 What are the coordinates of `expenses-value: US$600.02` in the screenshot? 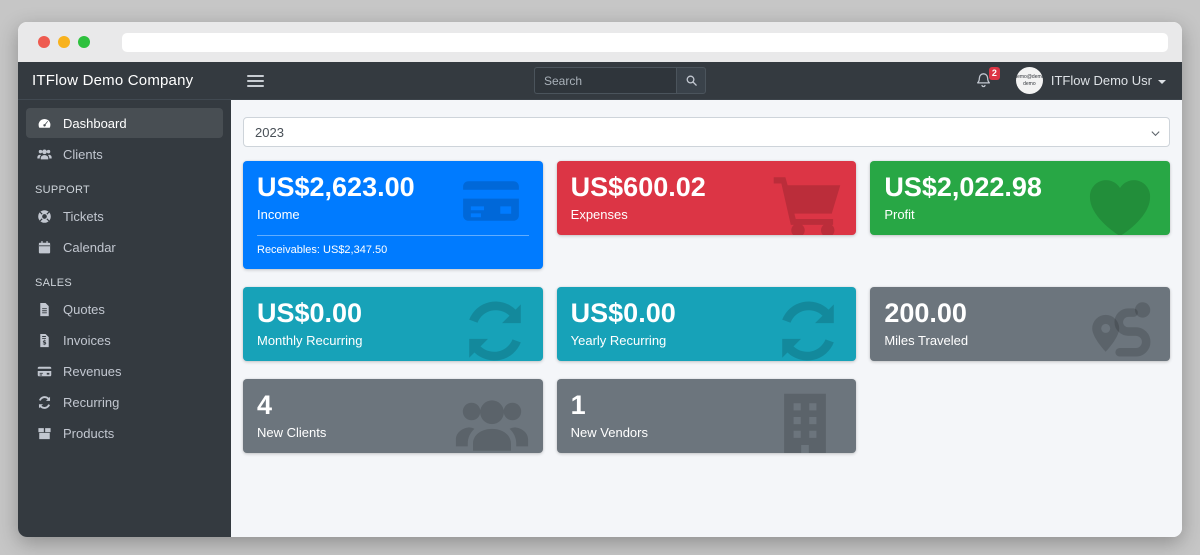 It's located at (638, 187).